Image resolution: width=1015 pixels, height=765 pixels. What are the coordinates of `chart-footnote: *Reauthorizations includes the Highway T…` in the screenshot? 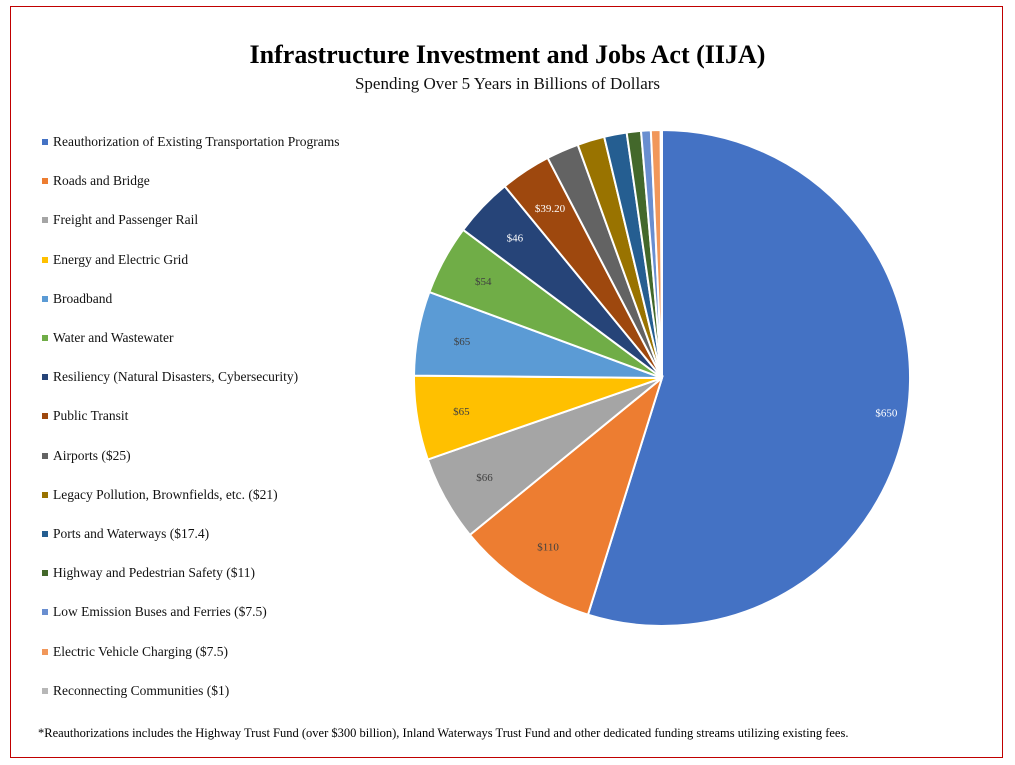 It's located at (443, 733).